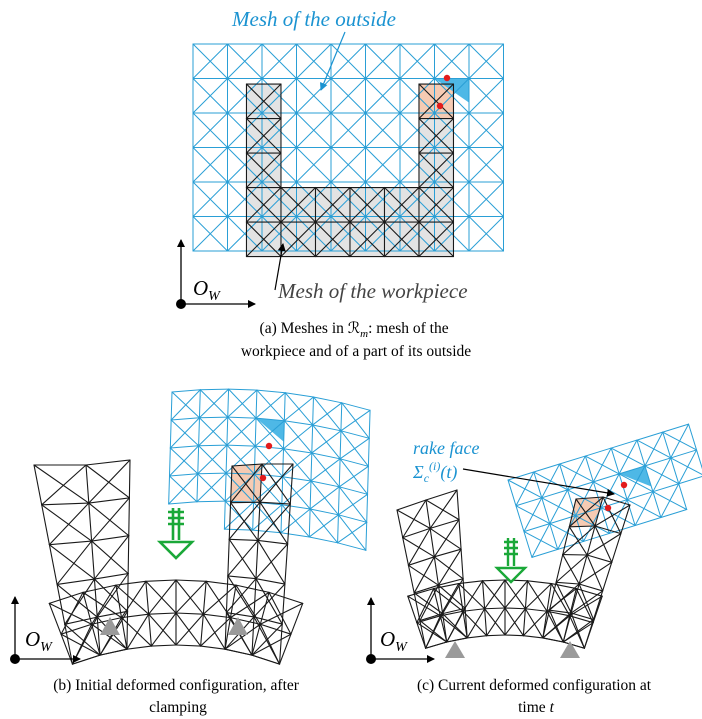  What do you see at coordinates (436, 170) in the screenshot?
I see `workpiece-mesh-a-diag` at bounding box center [436, 170].